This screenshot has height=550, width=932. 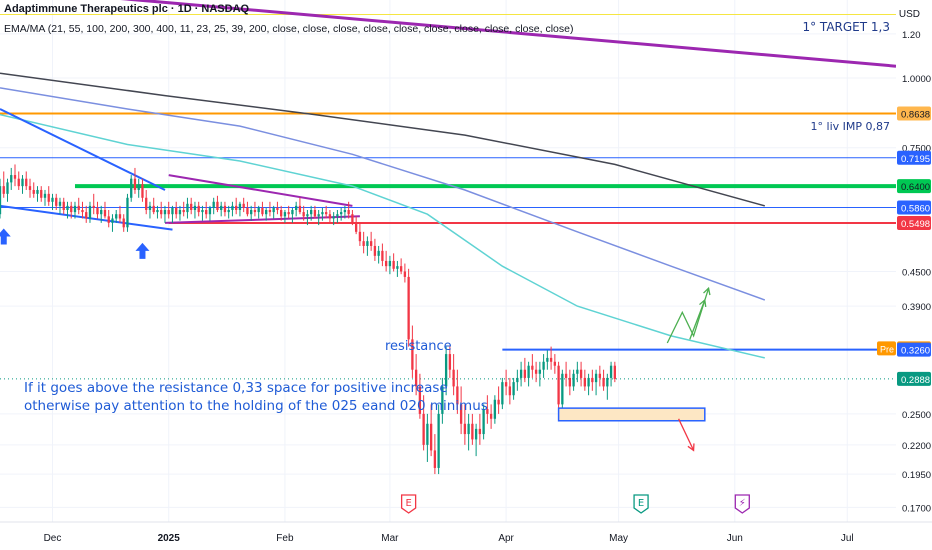 I want to click on price-axis-bg, so click(x=914, y=275).